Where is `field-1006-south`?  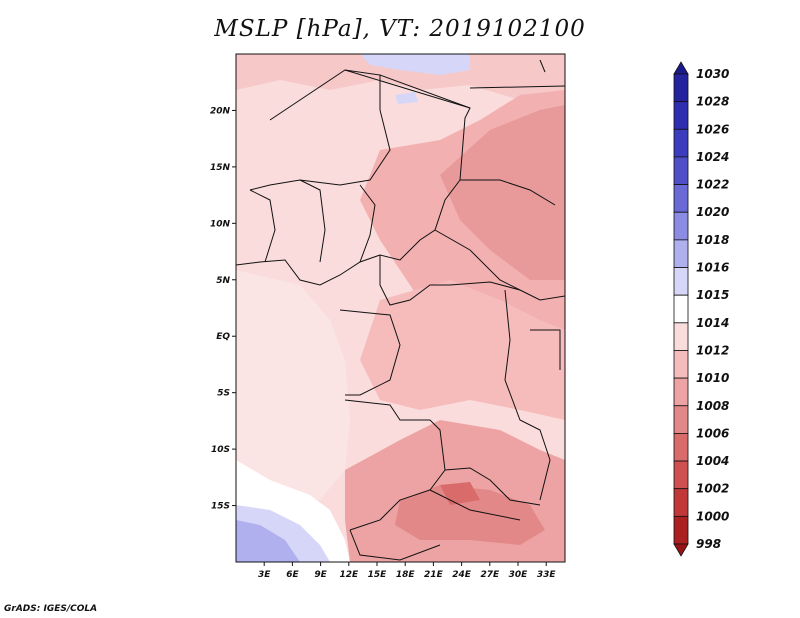 field-1006-south is located at coordinates (470, 515).